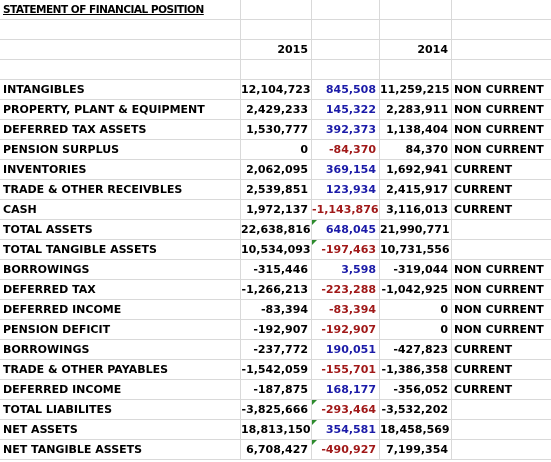 The height and width of the screenshot is (462, 551). What do you see at coordinates (120, 90) in the screenshot?
I see `label-cell: INTANGIBLES` at bounding box center [120, 90].